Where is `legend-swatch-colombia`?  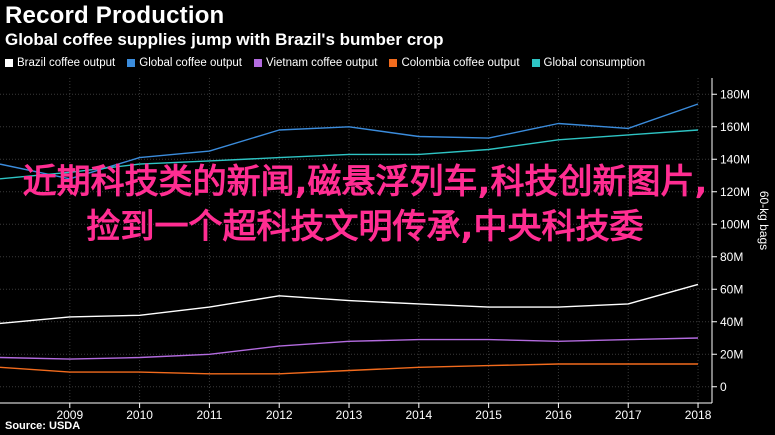 legend-swatch-colombia is located at coordinates (393, 63).